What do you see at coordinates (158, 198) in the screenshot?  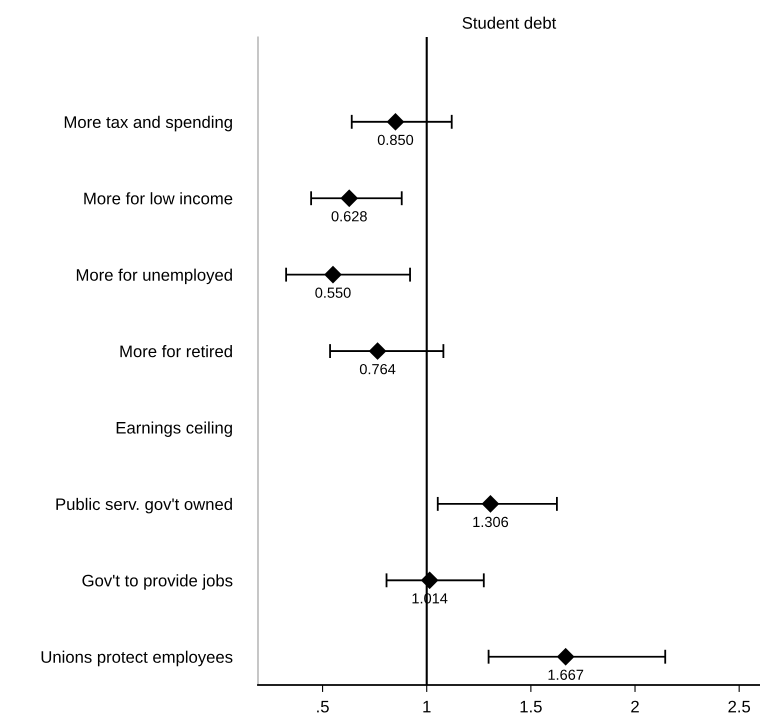 I see `y-tick-label: More for low income` at bounding box center [158, 198].